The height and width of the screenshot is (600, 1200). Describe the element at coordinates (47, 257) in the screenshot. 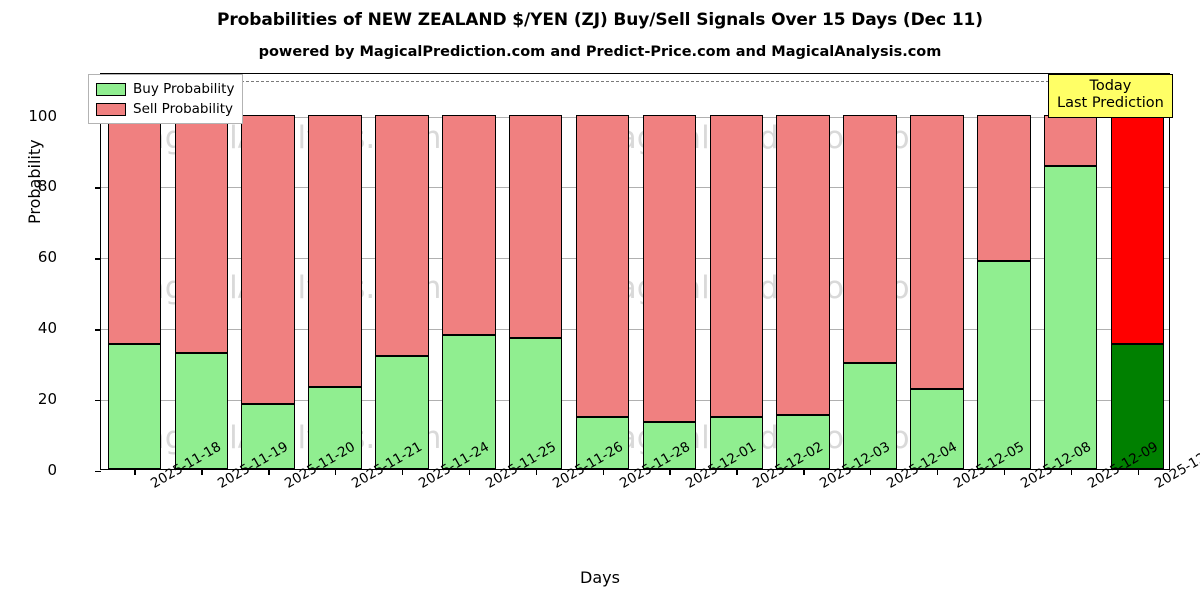

I see `y-axis-tick-label: 60` at that location.